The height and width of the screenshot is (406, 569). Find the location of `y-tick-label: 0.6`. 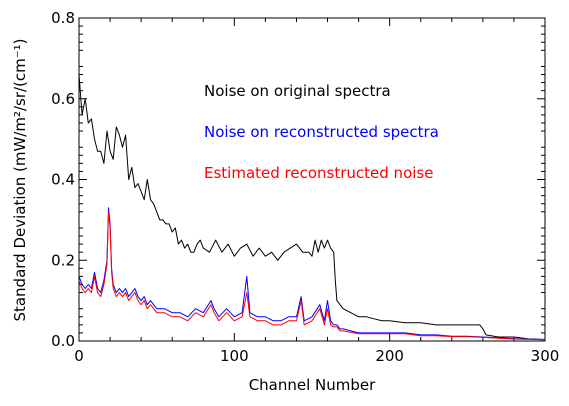

y-tick-label: 0.6 is located at coordinates (63, 99).